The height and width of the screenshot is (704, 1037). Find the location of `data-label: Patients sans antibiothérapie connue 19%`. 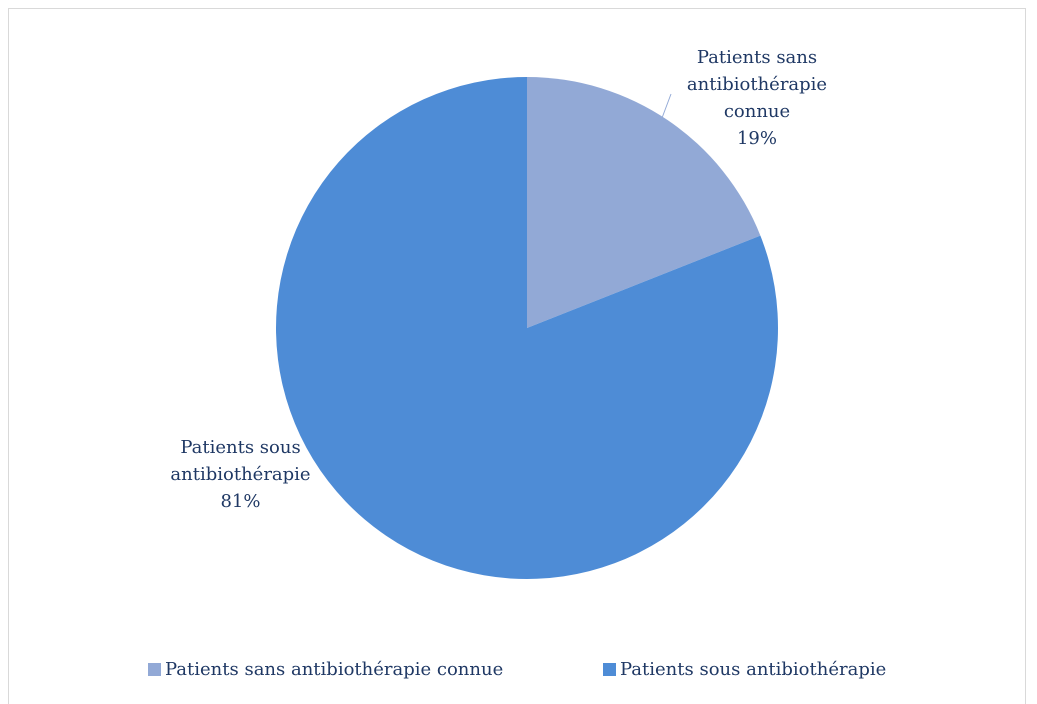

data-label: Patients sans antibiothérapie connue 19% is located at coordinates (757, 98).